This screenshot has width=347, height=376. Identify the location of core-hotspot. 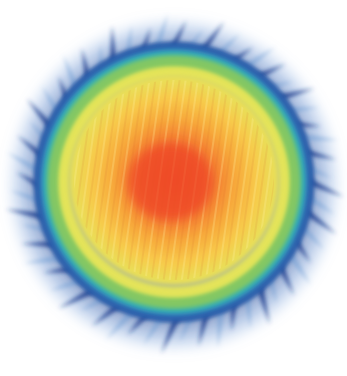
(170, 182).